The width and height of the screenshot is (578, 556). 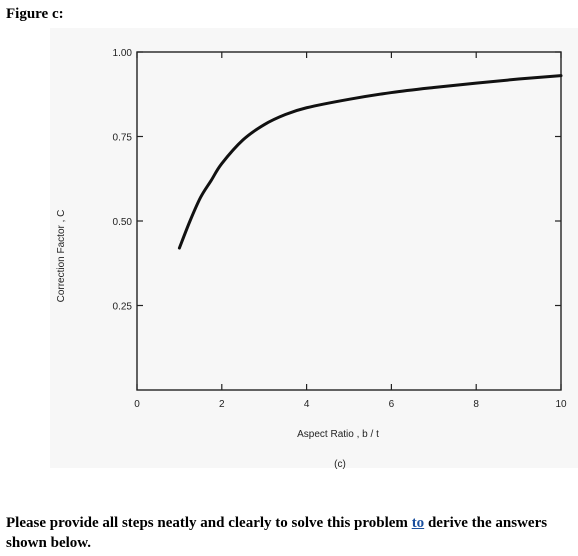 What do you see at coordinates (123, 307) in the screenshot?
I see `y-tick-label: 0.25` at bounding box center [123, 307].